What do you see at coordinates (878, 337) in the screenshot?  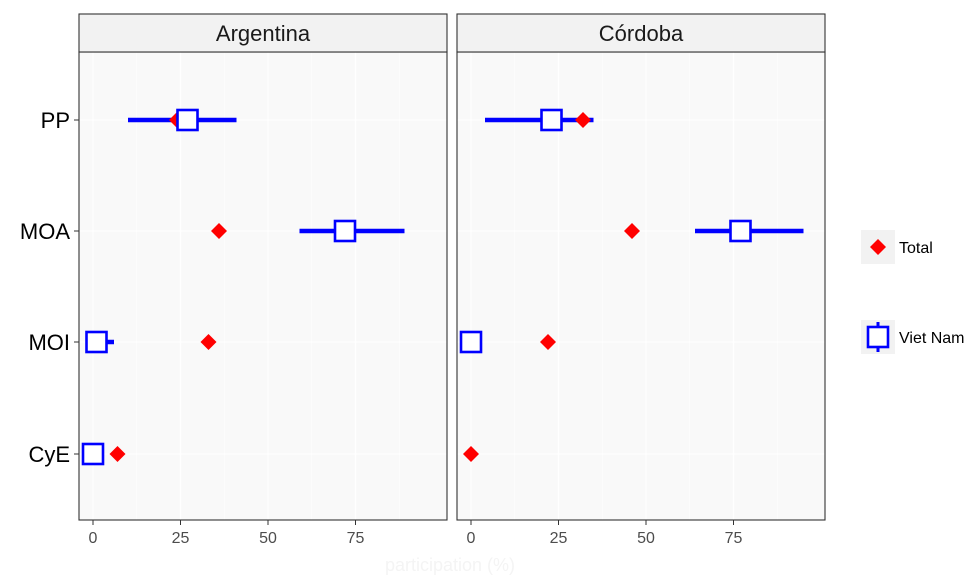 I see `legend-square-icon` at bounding box center [878, 337].